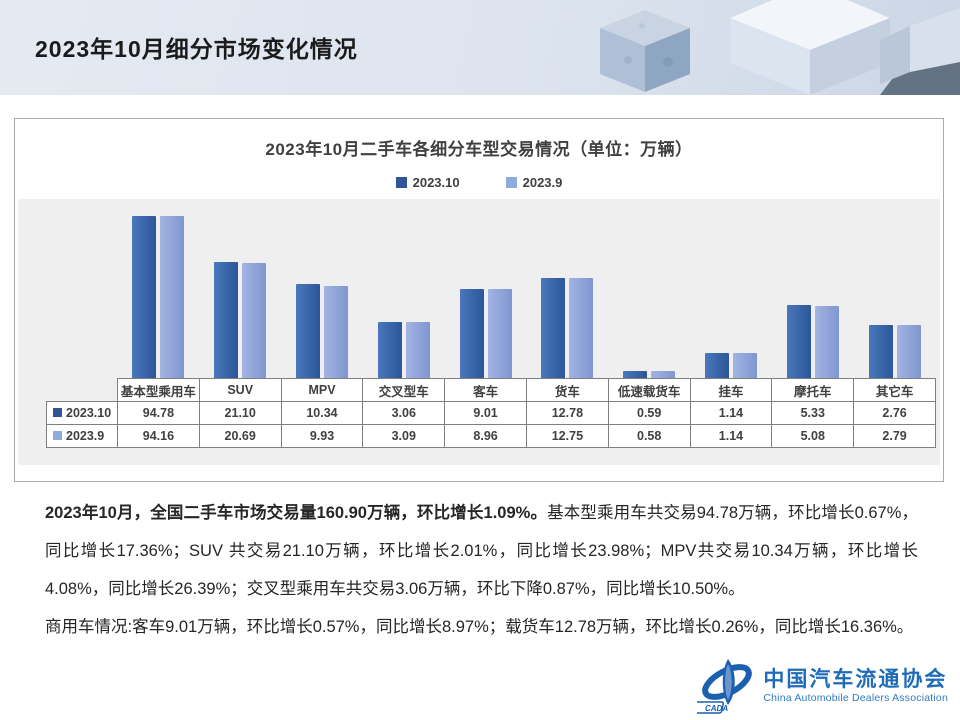 The height and width of the screenshot is (720, 960). Describe the element at coordinates (649, 413) in the screenshot. I see `table-cell: 0.59` at that location.